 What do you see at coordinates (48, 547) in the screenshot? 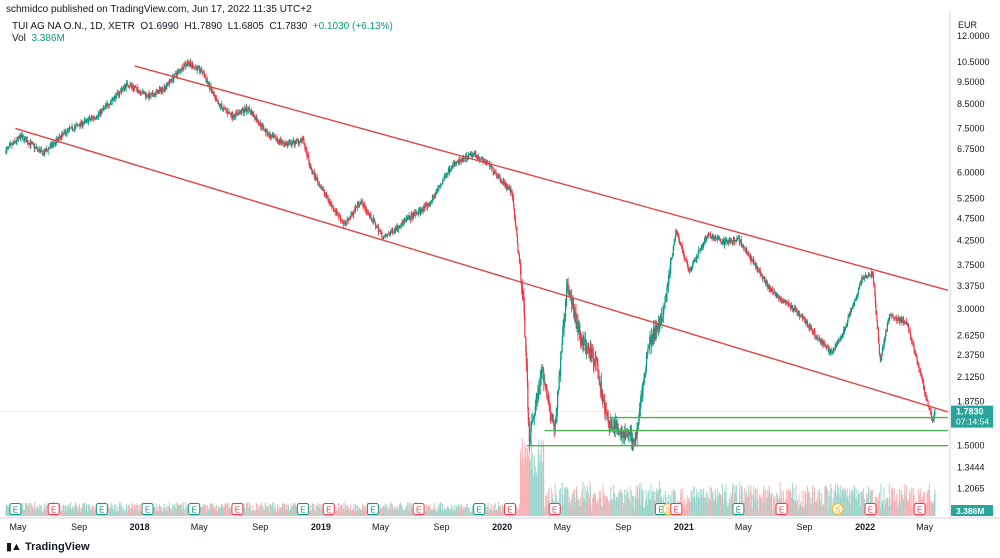
I see `footer-brand: ▮▲ TradingView` at bounding box center [48, 547].